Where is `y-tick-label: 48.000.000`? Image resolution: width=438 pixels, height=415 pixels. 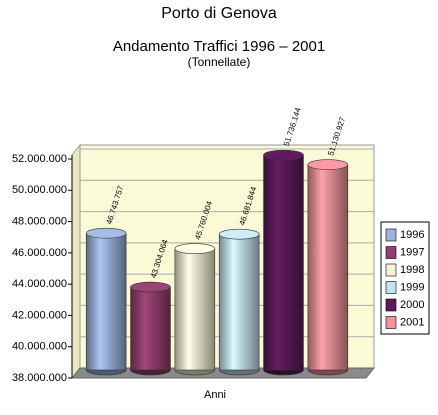 y-tick-label: 48.000.000 is located at coordinates (39, 221).